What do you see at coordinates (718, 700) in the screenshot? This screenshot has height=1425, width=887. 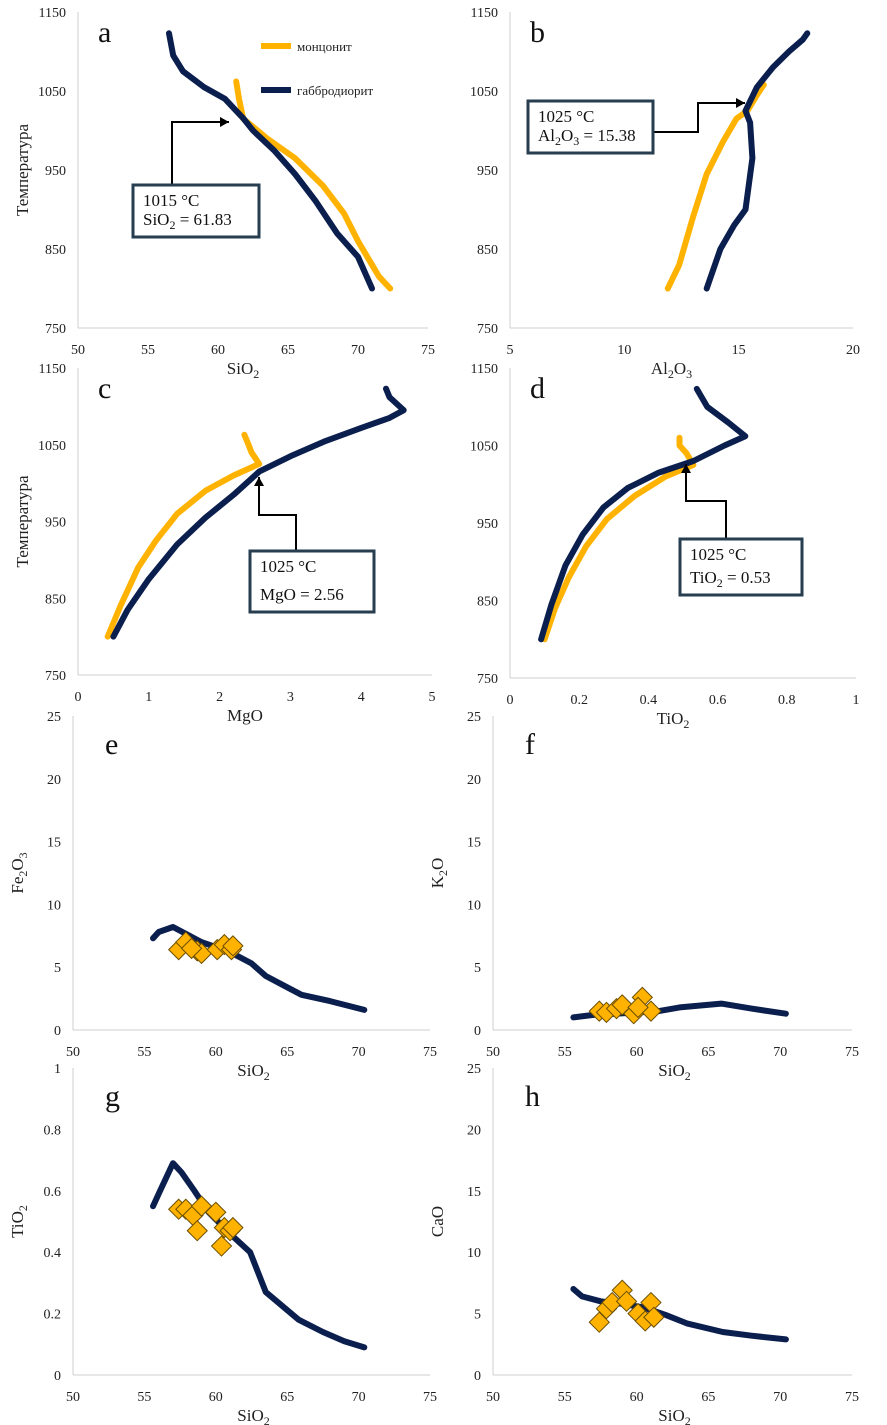 I see `x-tick-label: 0.6` at bounding box center [718, 700].